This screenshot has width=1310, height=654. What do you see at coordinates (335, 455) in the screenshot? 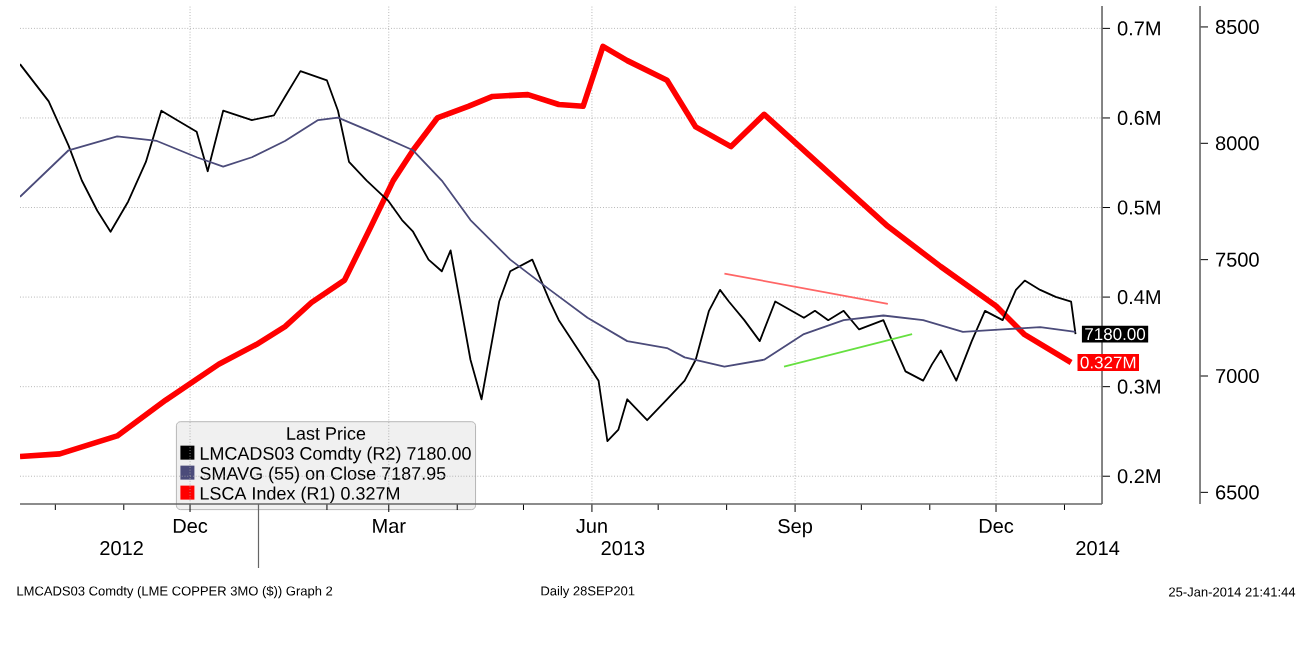
I see `legend-label: LMCADS03 Comdty (R2) 7180.00` at bounding box center [335, 455].